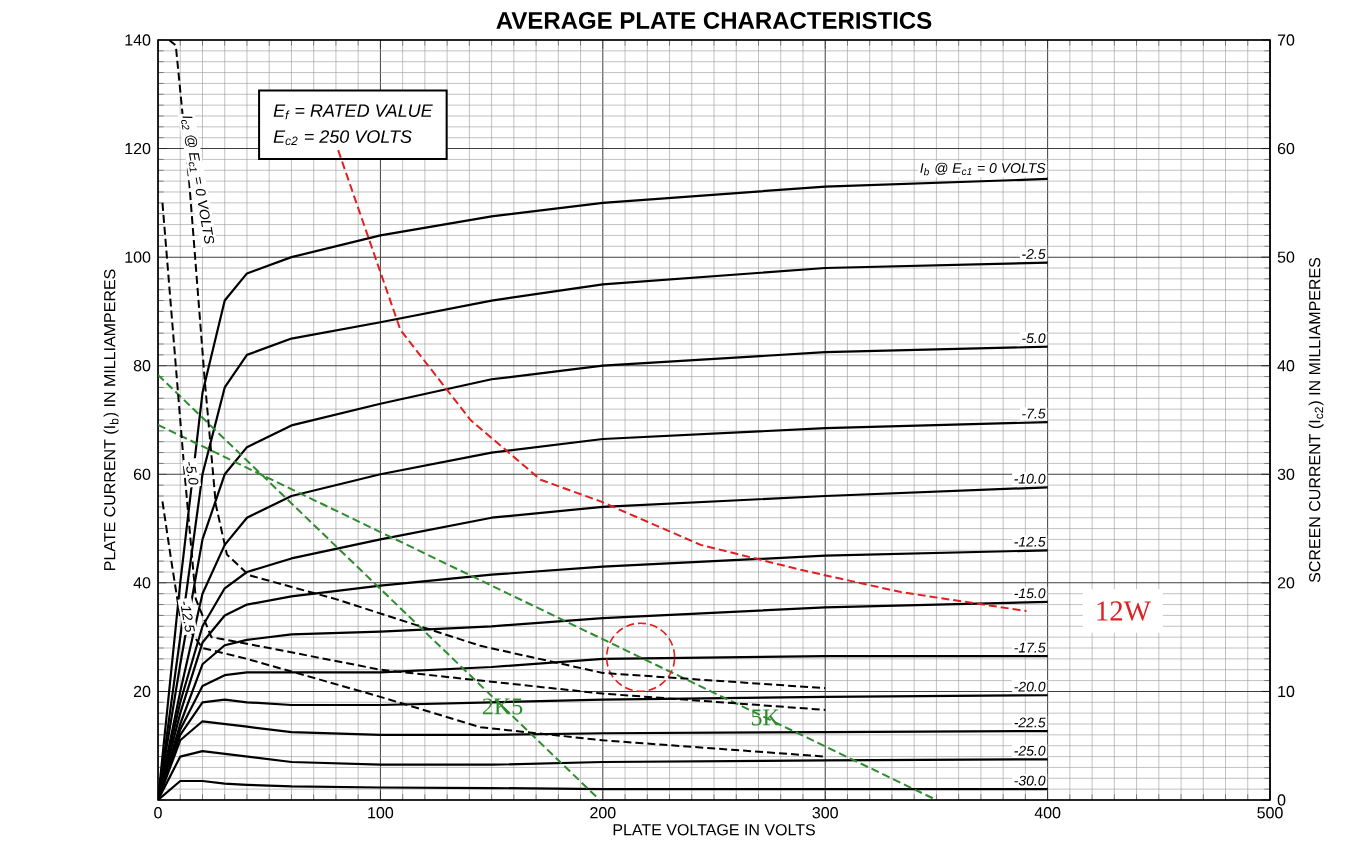 The width and height of the screenshot is (1348, 863). What do you see at coordinates (142, 583) in the screenshot?
I see `y-tick-label: 40` at bounding box center [142, 583].